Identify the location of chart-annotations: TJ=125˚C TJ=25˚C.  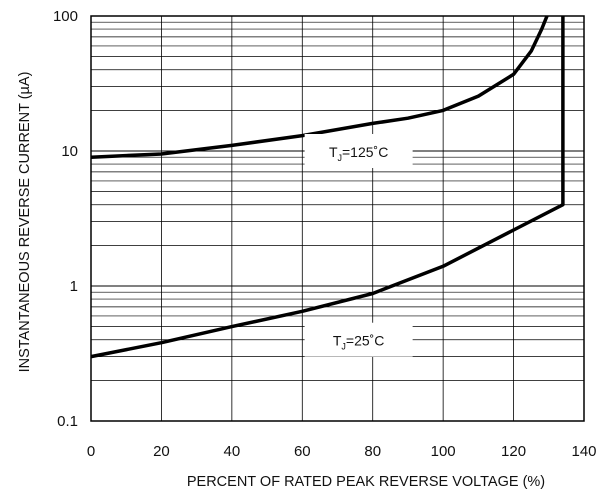
(358, 245).